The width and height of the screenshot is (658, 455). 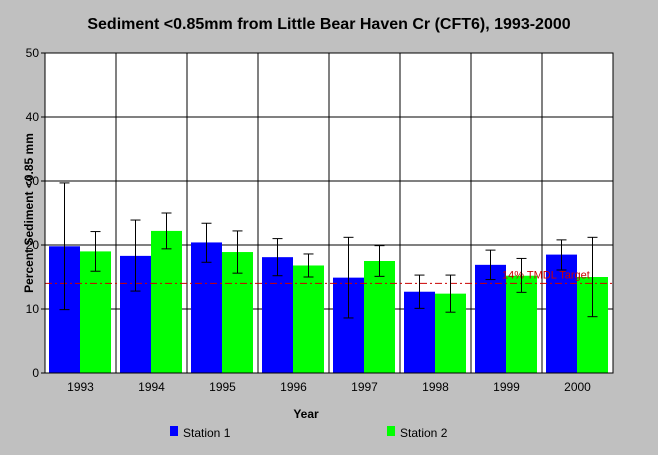 What do you see at coordinates (424, 433) in the screenshot?
I see `legend-label-station-2: Station 2` at bounding box center [424, 433].